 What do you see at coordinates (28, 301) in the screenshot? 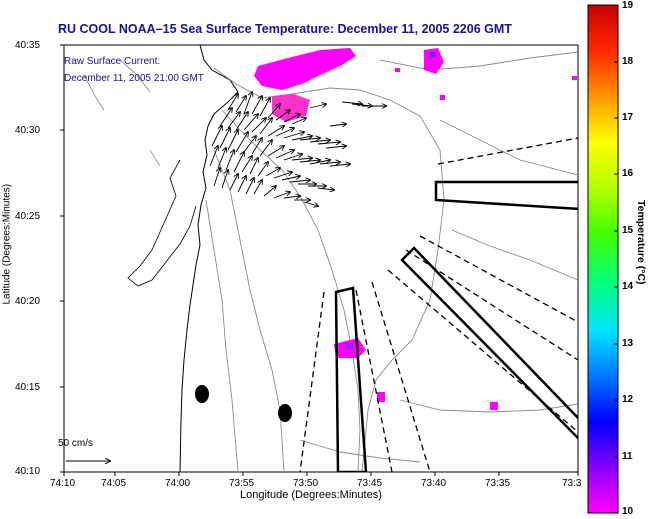
I see `y-tick-label: 40:20` at bounding box center [28, 301].